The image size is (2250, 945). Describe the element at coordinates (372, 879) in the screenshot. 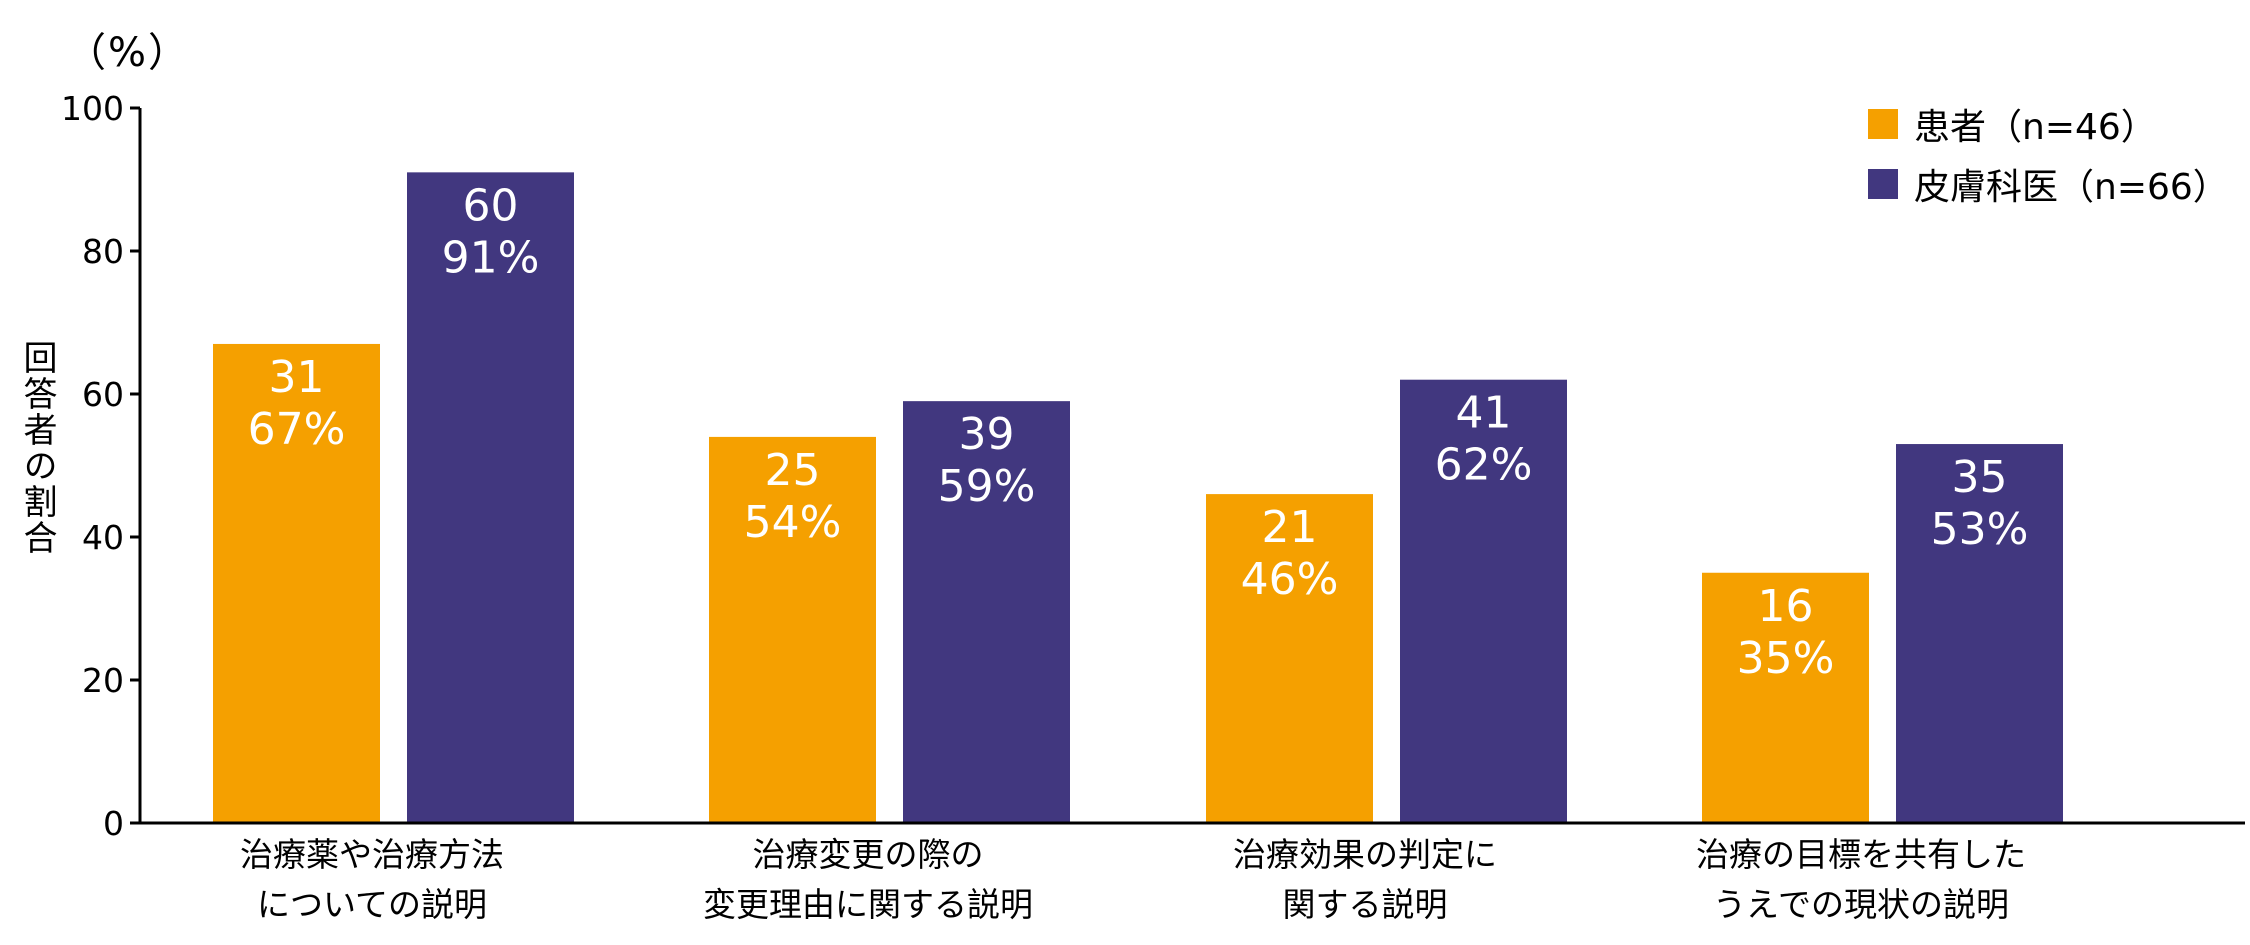

I see `category-label-1: 治療薬や治療方法 についての説明` at that location.